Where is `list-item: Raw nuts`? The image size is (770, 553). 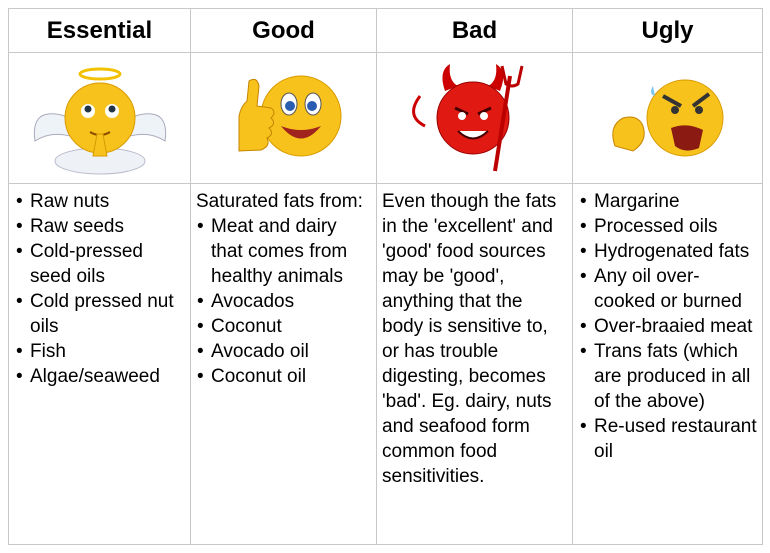
list-item: Raw nuts is located at coordinates (101, 201).